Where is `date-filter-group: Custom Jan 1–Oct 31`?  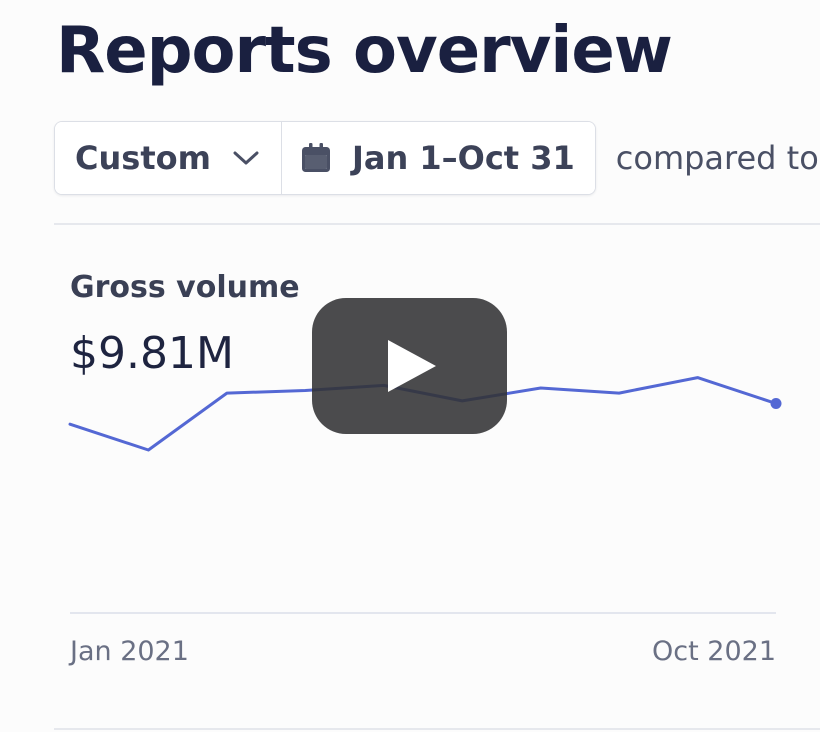 date-filter-group: Custom Jan 1–Oct 31 is located at coordinates (325, 158).